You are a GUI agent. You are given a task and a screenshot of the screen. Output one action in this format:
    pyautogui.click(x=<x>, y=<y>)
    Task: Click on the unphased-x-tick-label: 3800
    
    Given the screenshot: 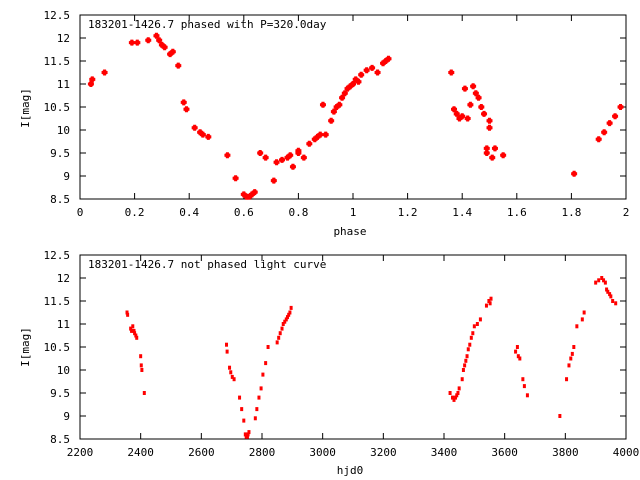 What is the action you would take?
    pyautogui.click(x=565, y=452)
    